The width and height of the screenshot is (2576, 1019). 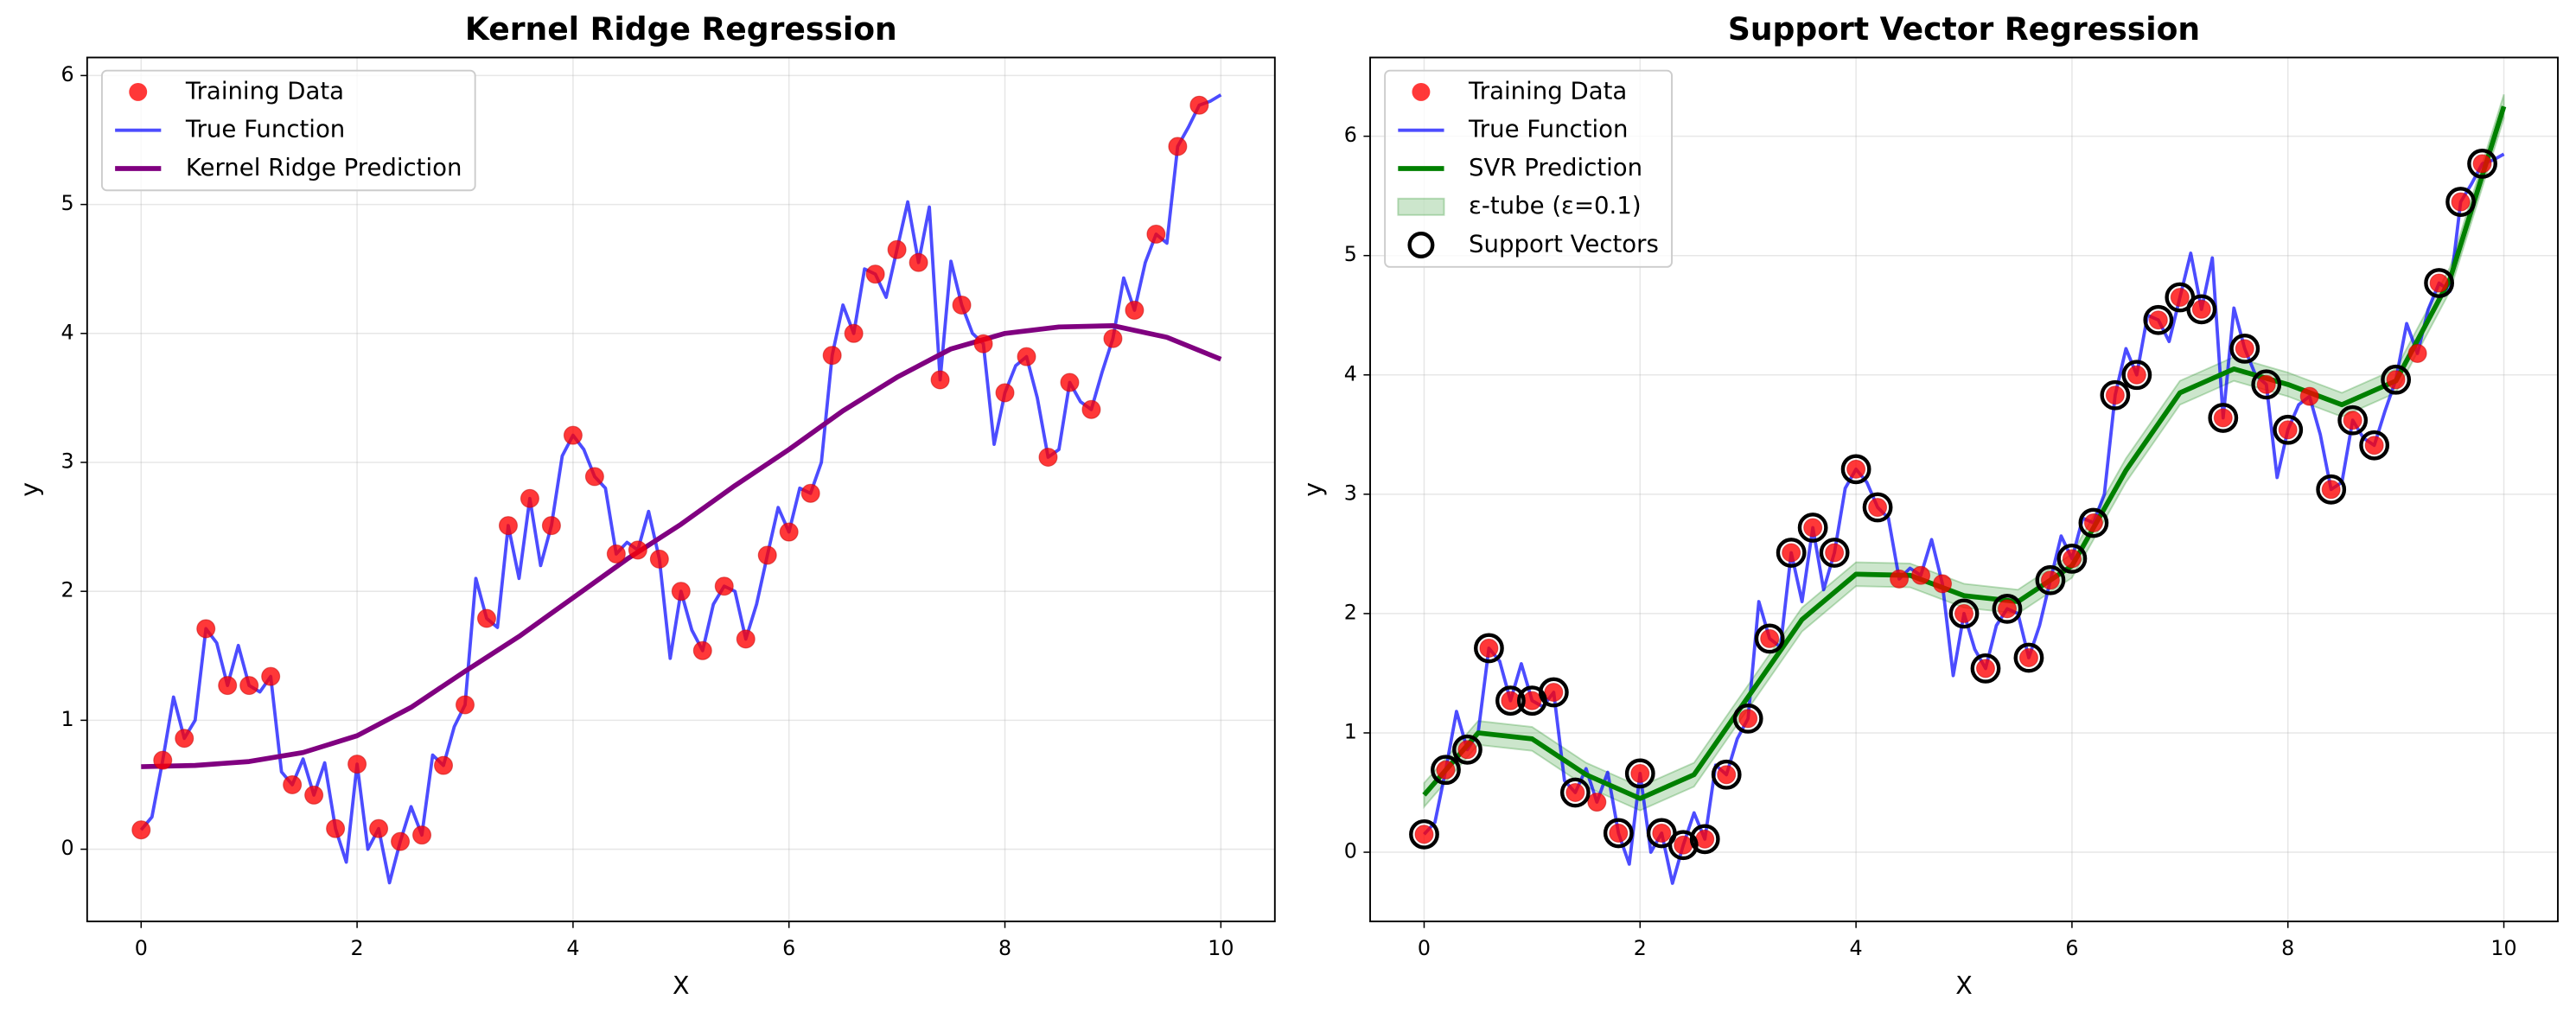 What do you see at coordinates (67, 203) in the screenshot?
I see `y-tick-label: 5` at bounding box center [67, 203].